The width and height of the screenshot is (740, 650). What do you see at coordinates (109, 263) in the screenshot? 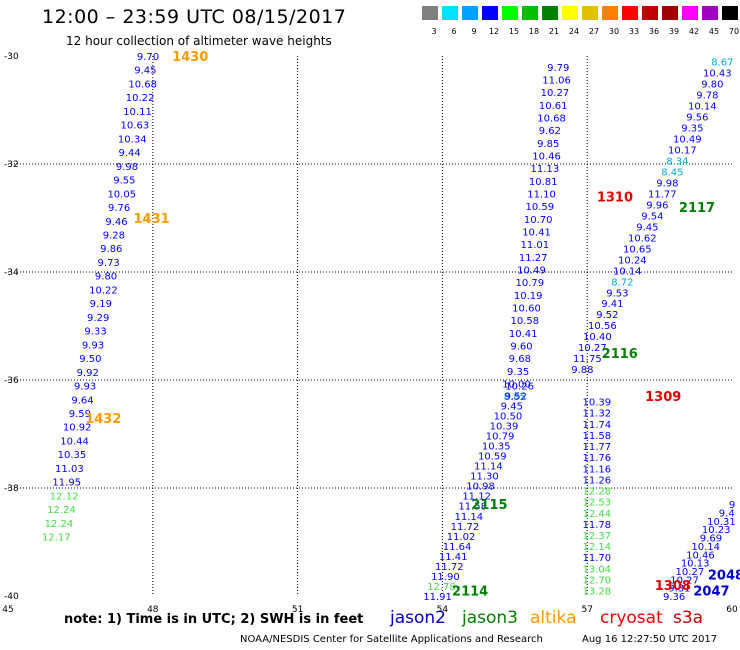
I see `wave-height-value: 9.73` at bounding box center [109, 263].